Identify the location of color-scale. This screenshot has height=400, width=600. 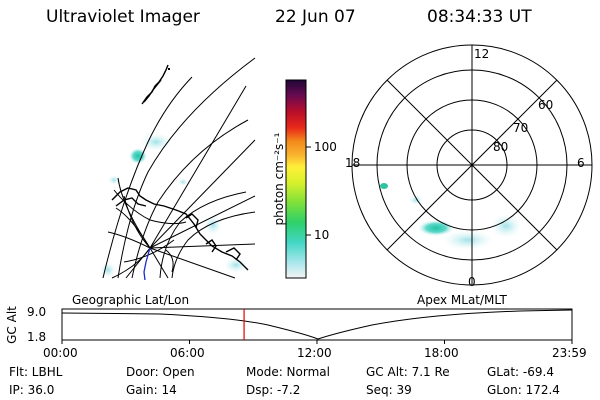
(298, 179).